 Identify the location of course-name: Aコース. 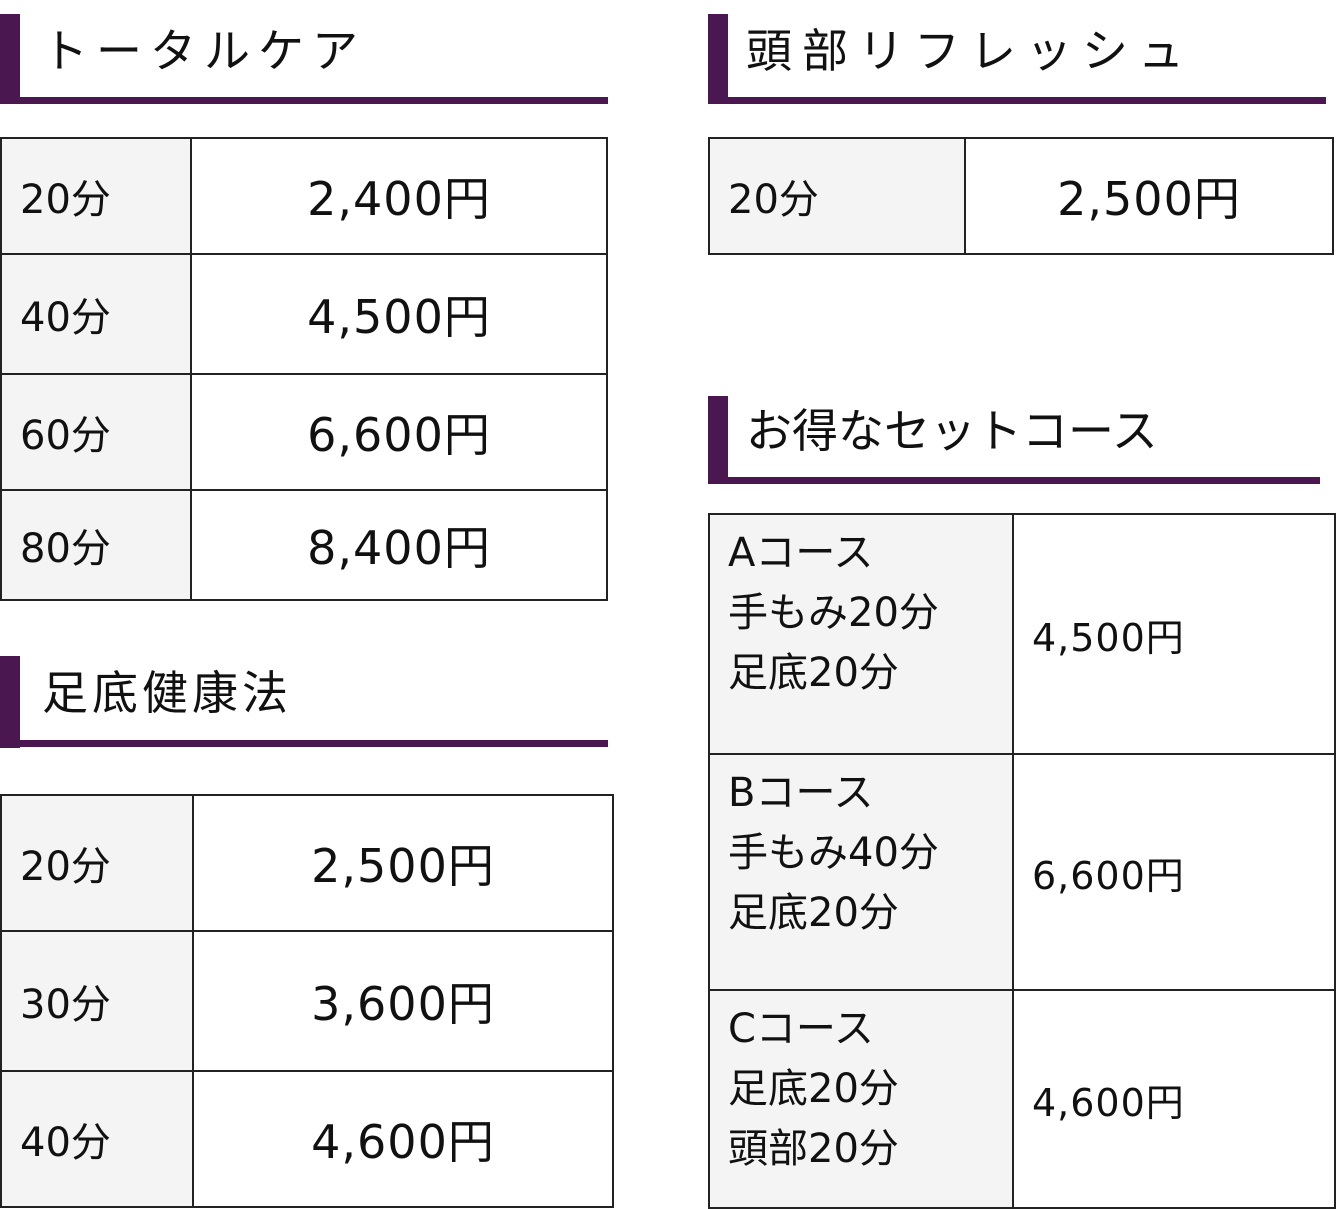
(801, 553).